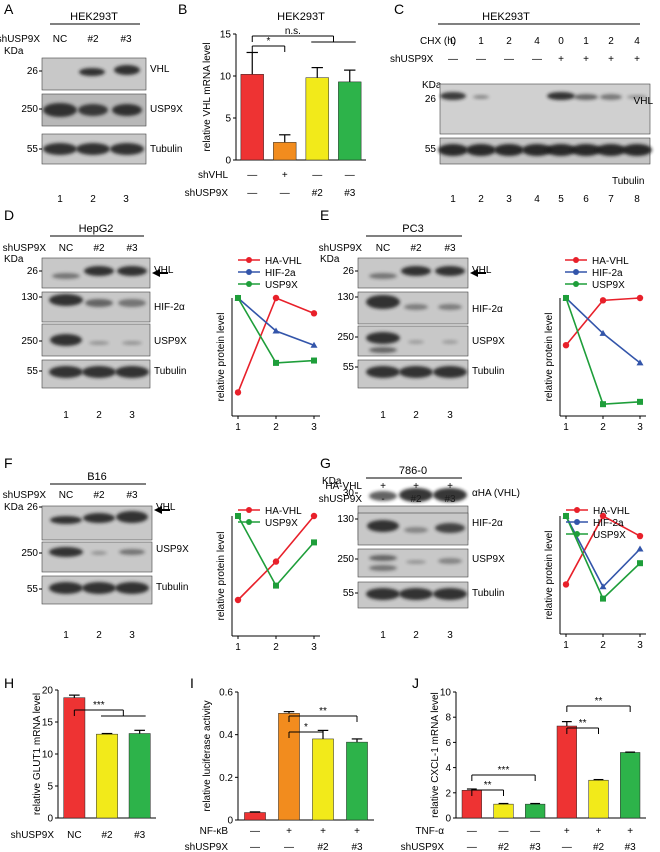 The image size is (660, 852). What do you see at coordinates (487, 309) in the screenshot?
I see `band-label-HIF-2α: HIF-2α` at bounding box center [487, 309].